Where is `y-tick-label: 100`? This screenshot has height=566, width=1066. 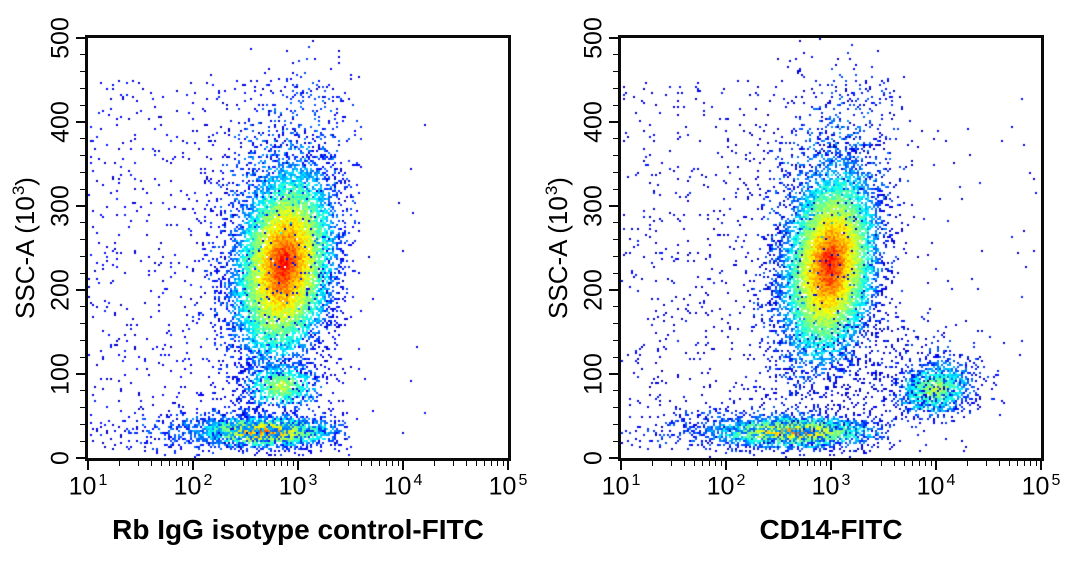 y-tick-label: 100 is located at coordinates (60, 374).